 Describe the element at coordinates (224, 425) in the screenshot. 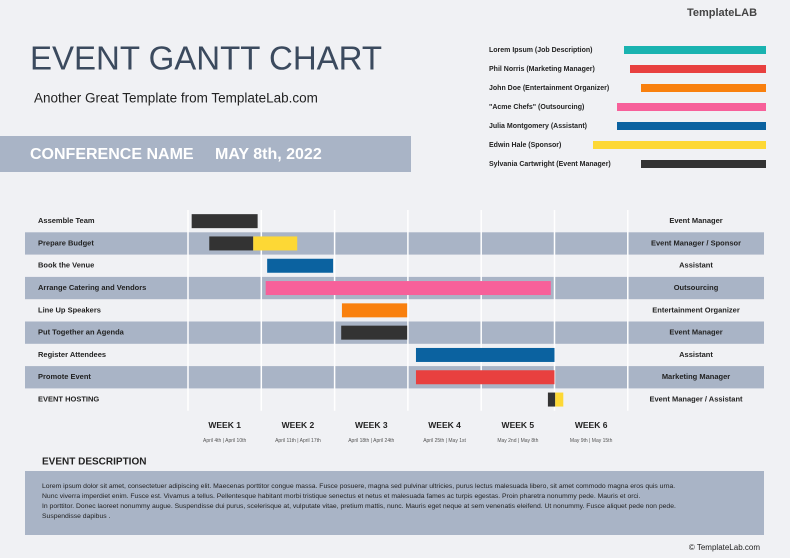

I see `week-label: WEEK 1` at that location.